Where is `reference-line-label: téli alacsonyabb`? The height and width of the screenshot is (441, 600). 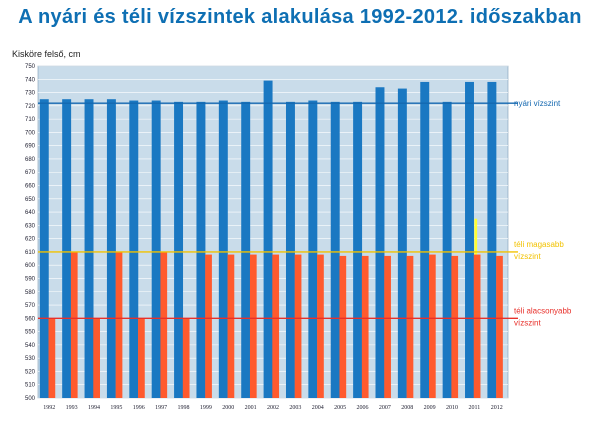
reference-line-label: téli alacsonyabb is located at coordinates (543, 310).